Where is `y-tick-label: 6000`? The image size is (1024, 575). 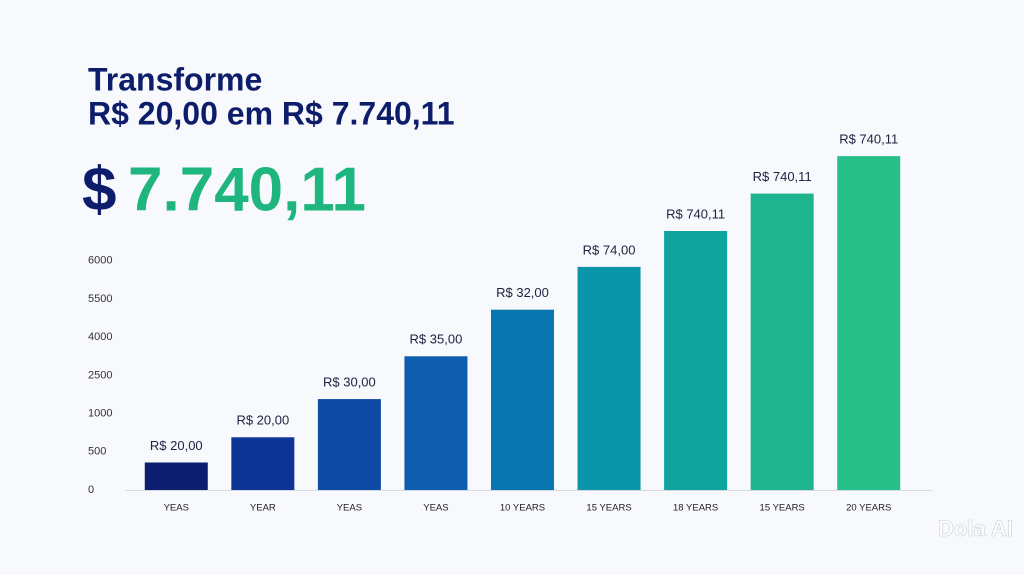
y-tick-label: 6000 is located at coordinates (100, 261).